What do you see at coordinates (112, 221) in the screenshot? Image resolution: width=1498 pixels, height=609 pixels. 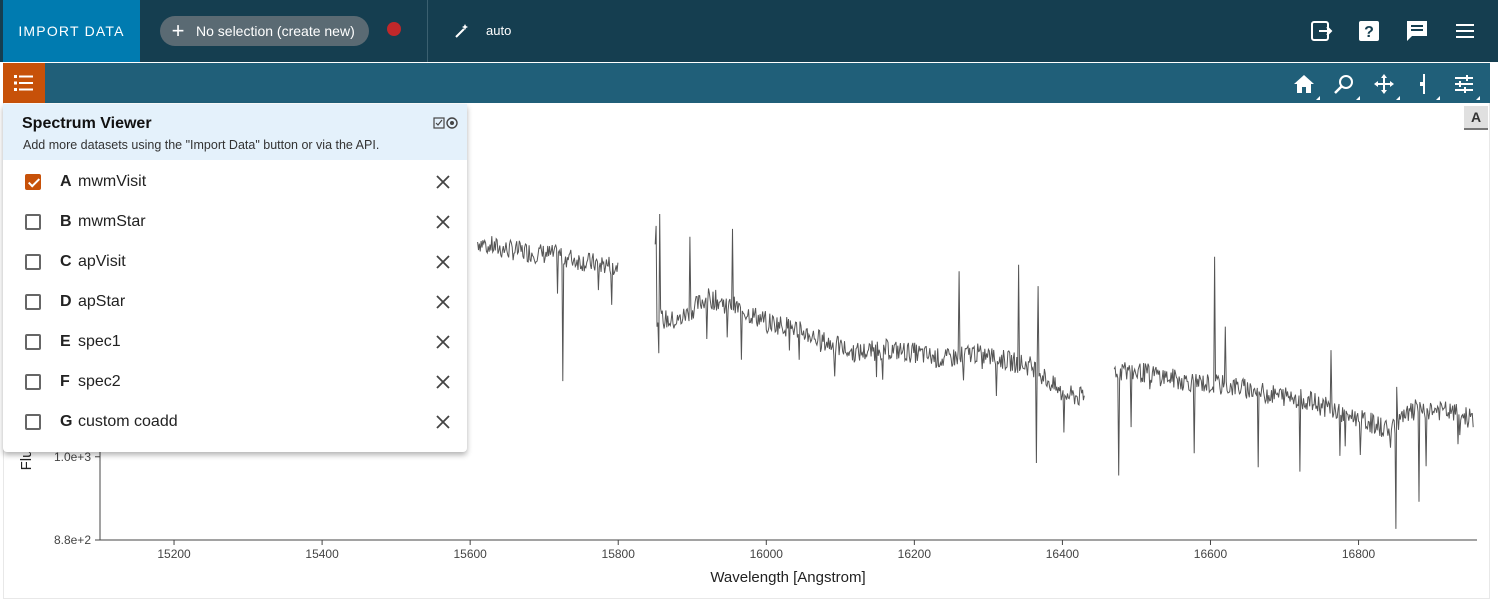 I see `layer-name: mwmStar` at bounding box center [112, 221].